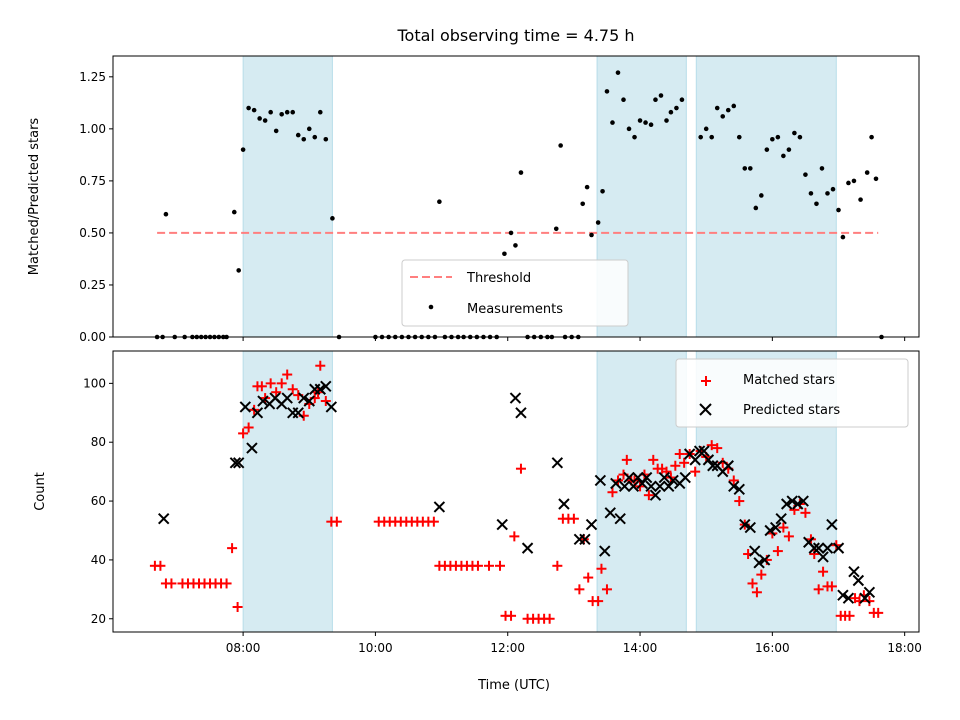 The width and height of the screenshot is (960, 720). What do you see at coordinates (98, 619) in the screenshot?
I see `count-y-tick-label: 20` at bounding box center [98, 619].